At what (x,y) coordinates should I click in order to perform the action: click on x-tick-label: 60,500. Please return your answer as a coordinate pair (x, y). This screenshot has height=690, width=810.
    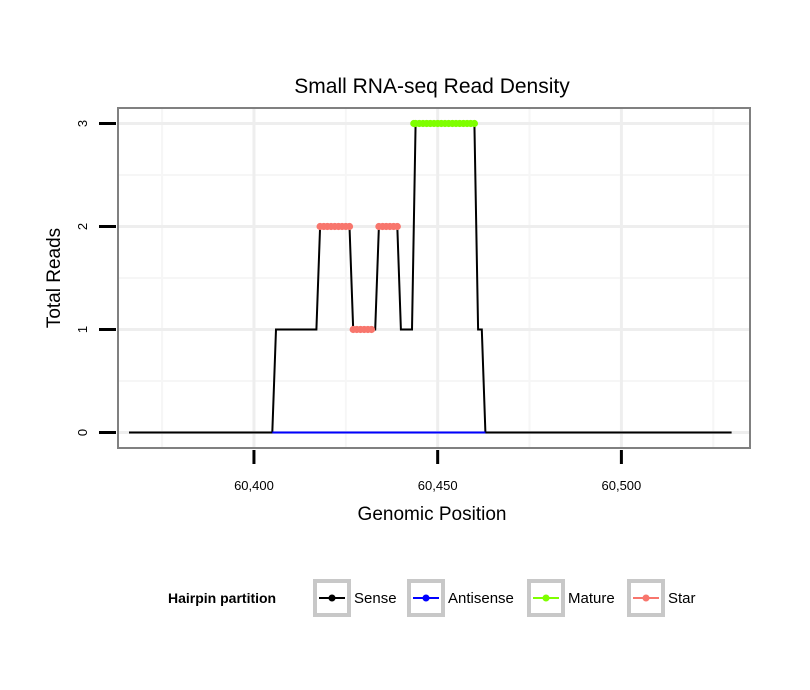
    Looking at the image, I should click on (622, 485).